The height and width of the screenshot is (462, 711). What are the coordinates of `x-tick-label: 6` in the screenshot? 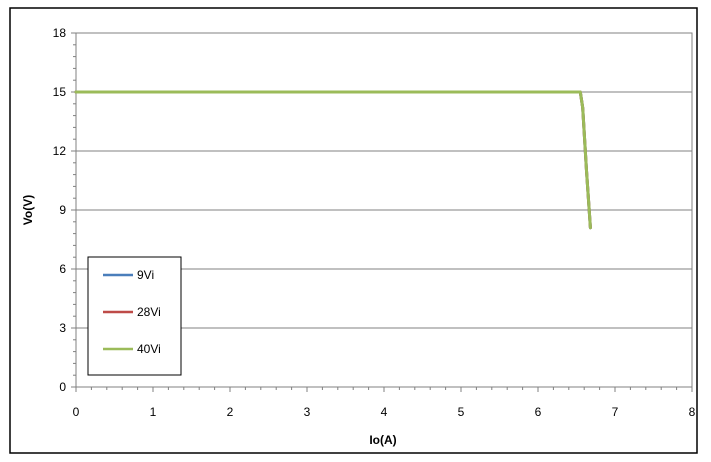 It's located at (538, 412).